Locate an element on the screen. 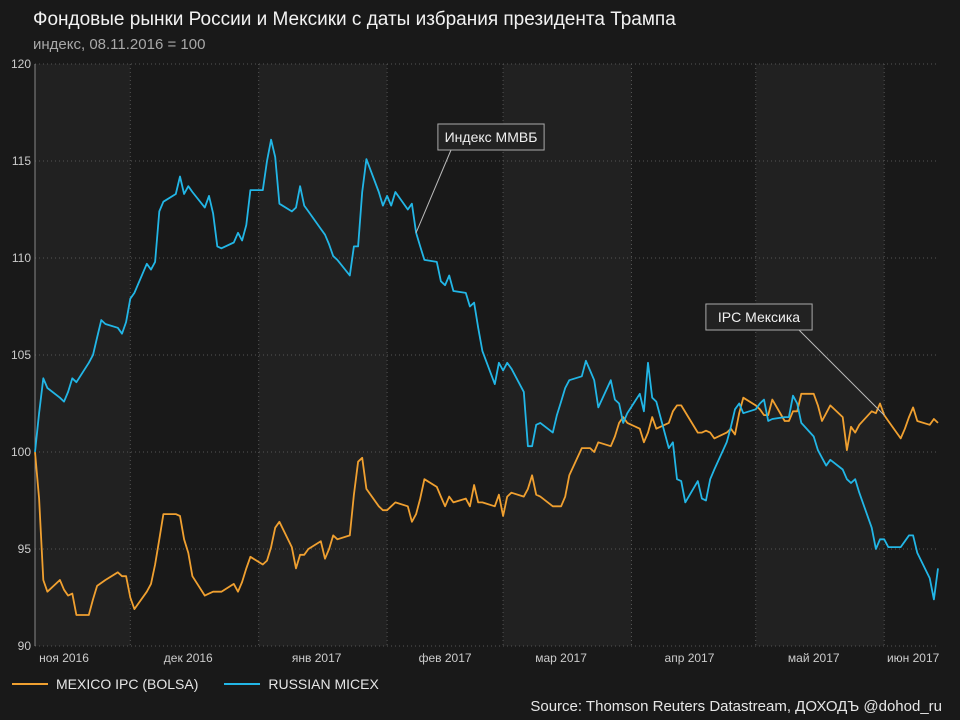 The height and width of the screenshot is (720, 960). y-tick-label-95: 95 is located at coordinates (25, 549).